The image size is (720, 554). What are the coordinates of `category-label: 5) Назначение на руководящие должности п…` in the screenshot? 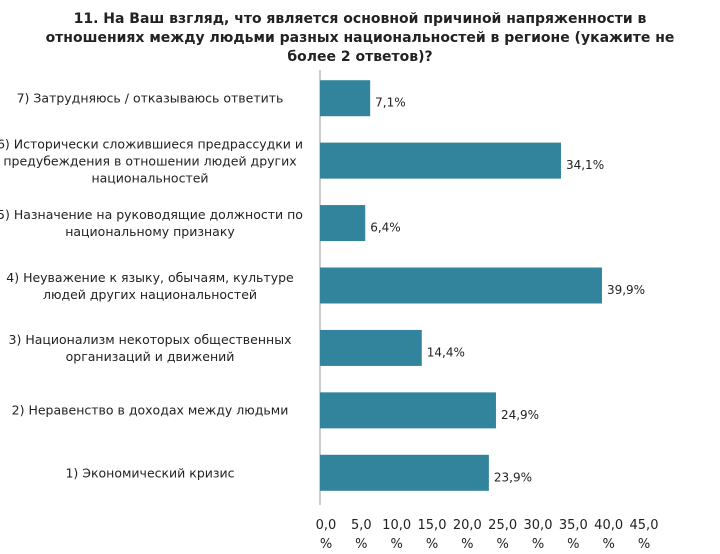 It's located at (151, 223).